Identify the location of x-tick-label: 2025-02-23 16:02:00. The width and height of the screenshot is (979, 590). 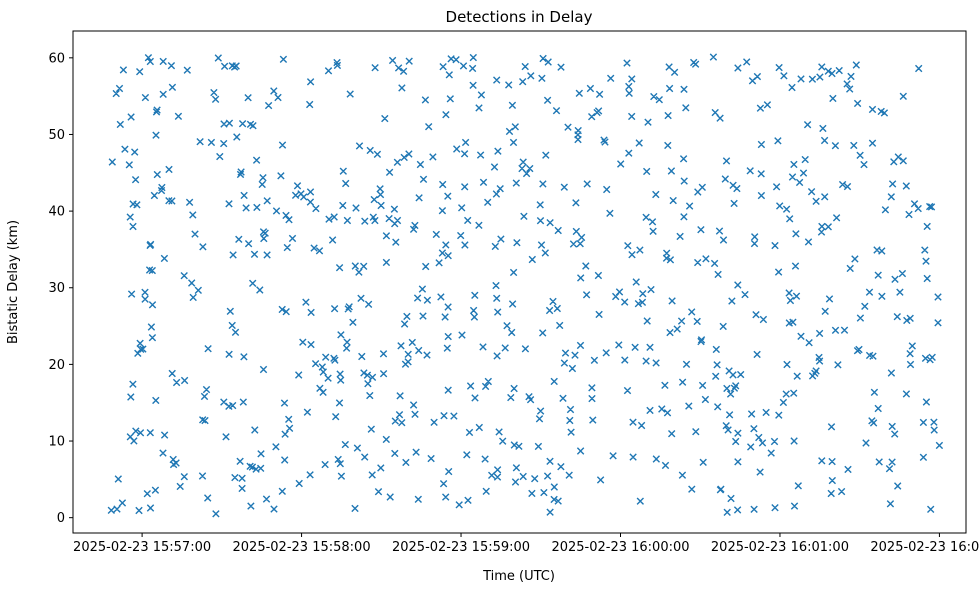
(924, 547).